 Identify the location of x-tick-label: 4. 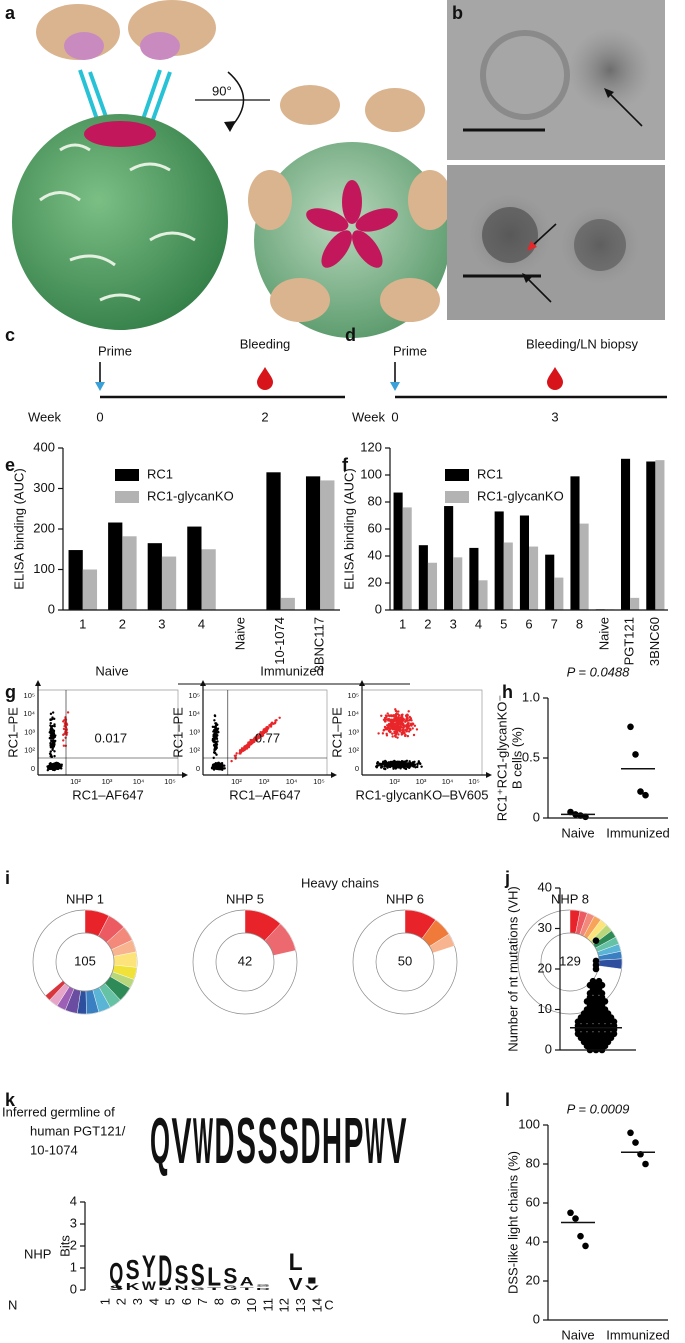
(201, 623).